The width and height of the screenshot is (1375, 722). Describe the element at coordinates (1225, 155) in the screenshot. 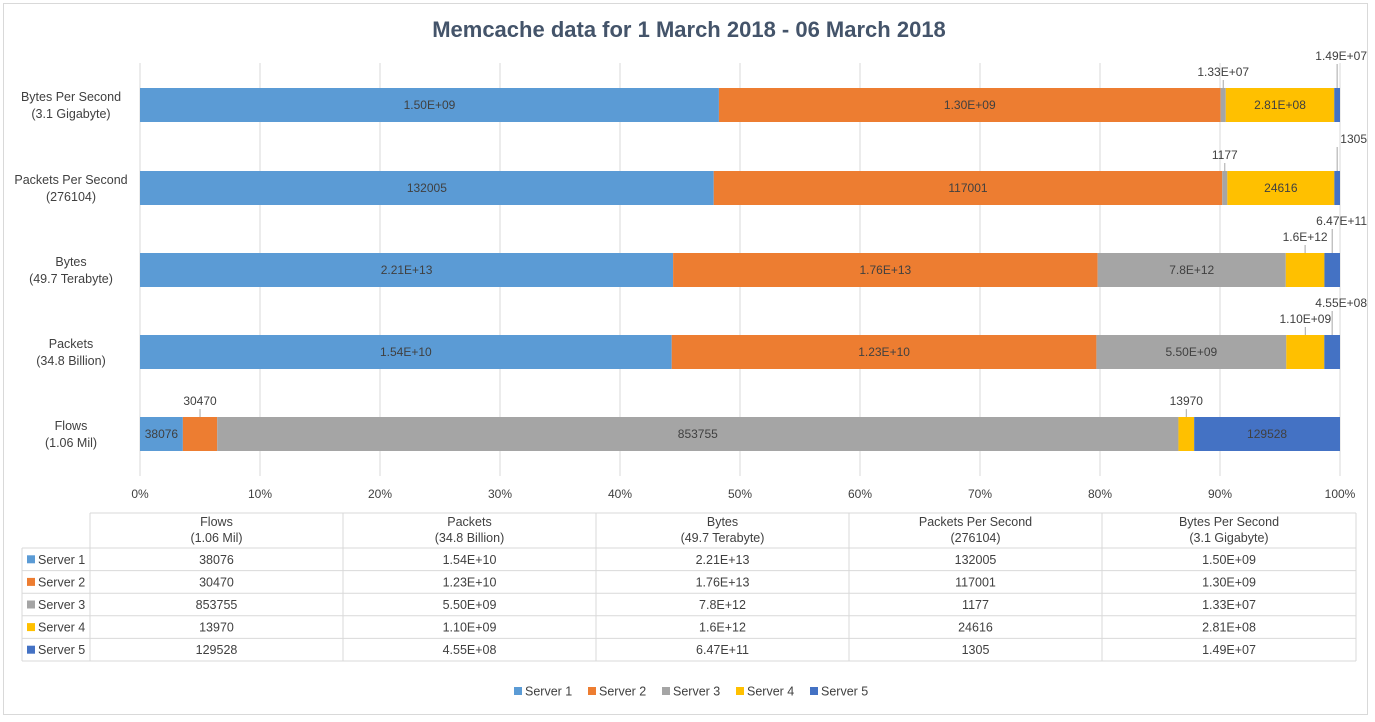

I see `data-label: 1177` at that location.